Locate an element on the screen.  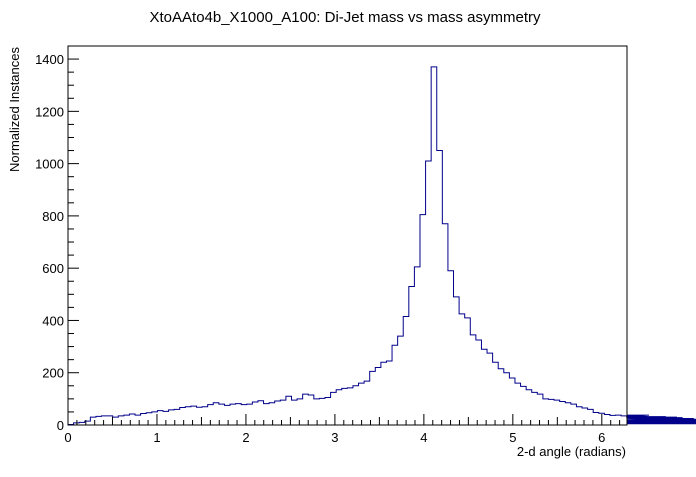
y-tick-label: 0 is located at coordinates (60, 425).